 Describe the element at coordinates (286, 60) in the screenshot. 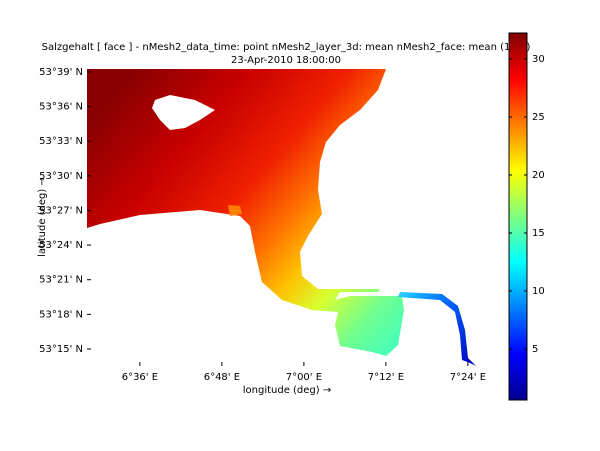

I see `chart-subtitle: 23-Apr-2010 18:00:00` at that location.